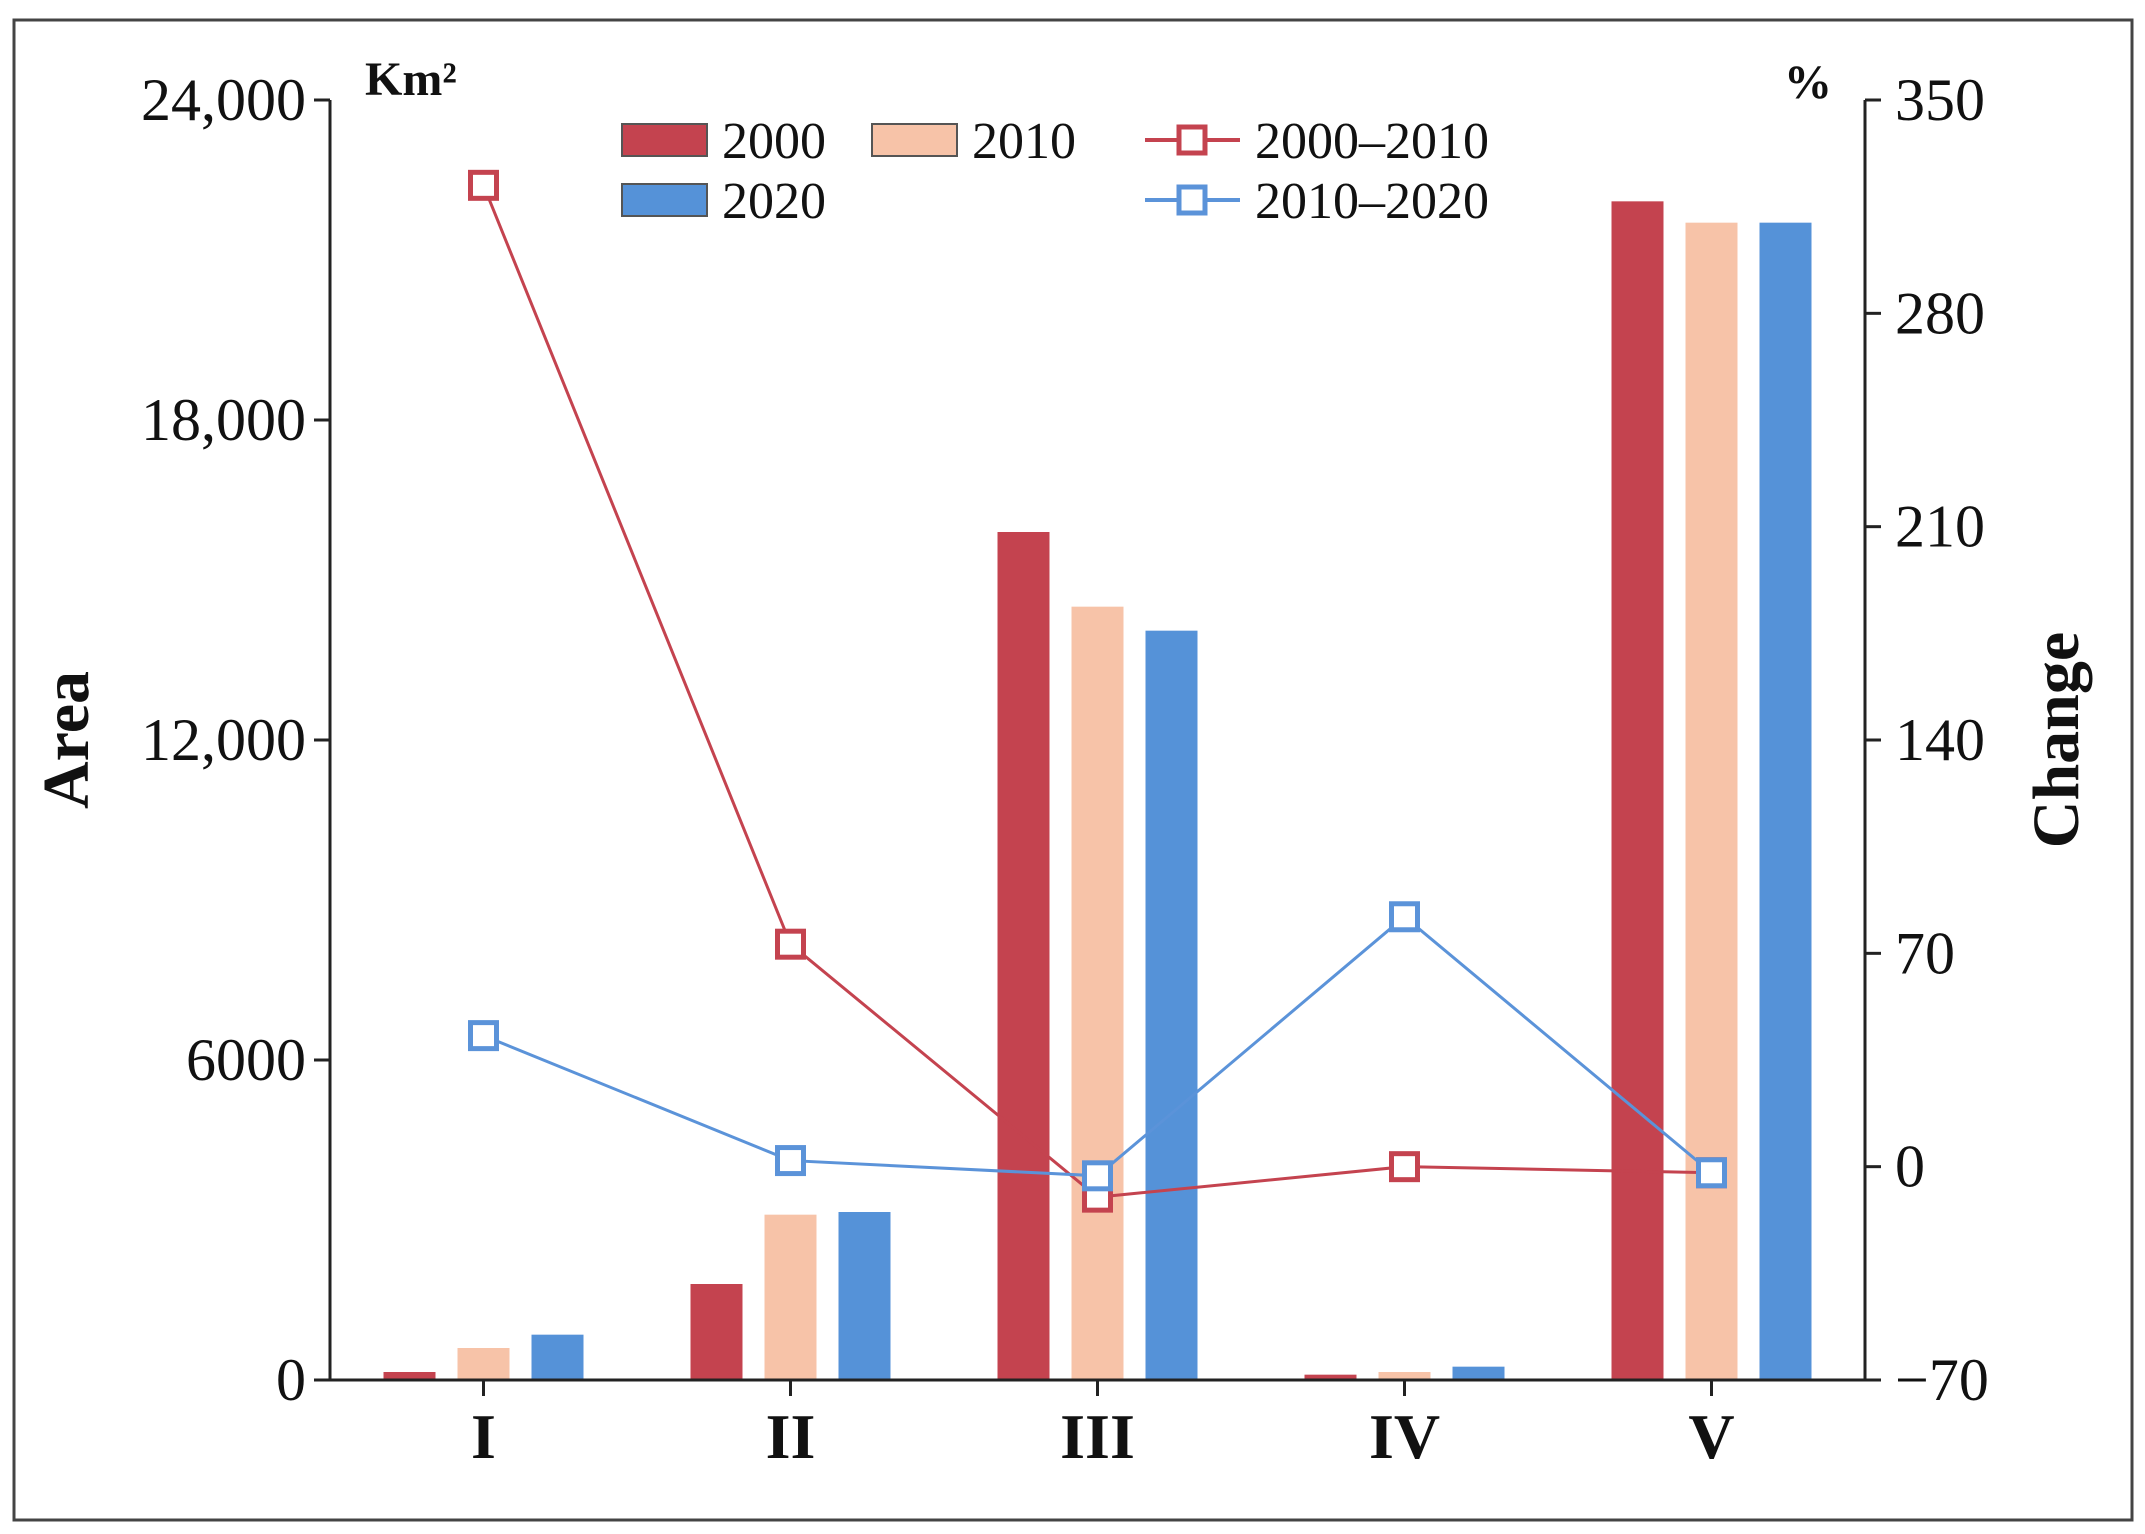 The image size is (2145, 1534). What do you see at coordinates (1808, 82) in the screenshot?
I see `right-axis-unit: %` at bounding box center [1808, 82].